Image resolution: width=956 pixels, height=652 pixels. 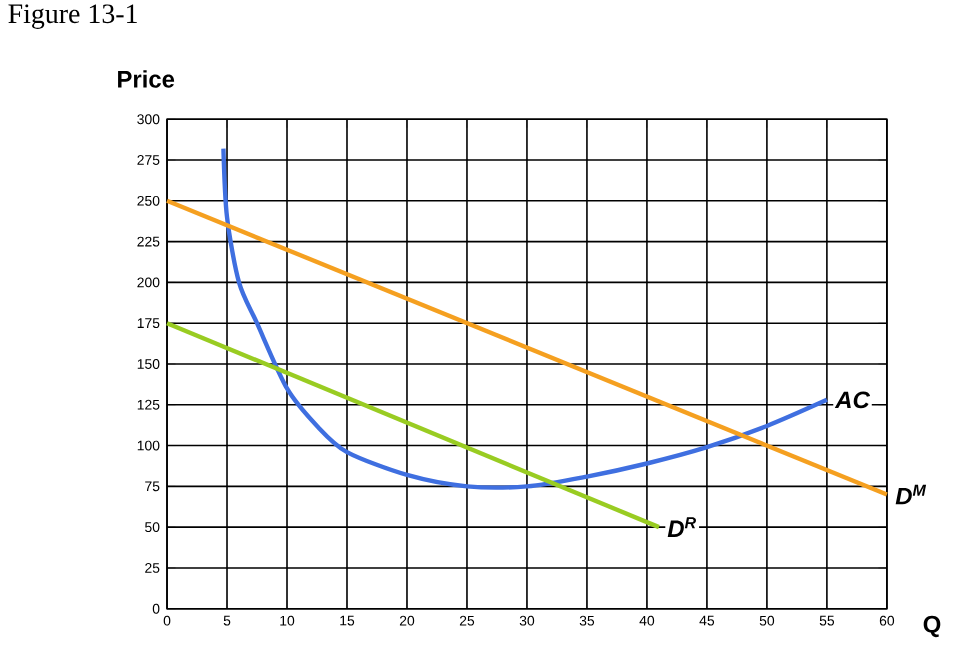 I want to click on x-axis-title: Q, so click(x=932, y=626).